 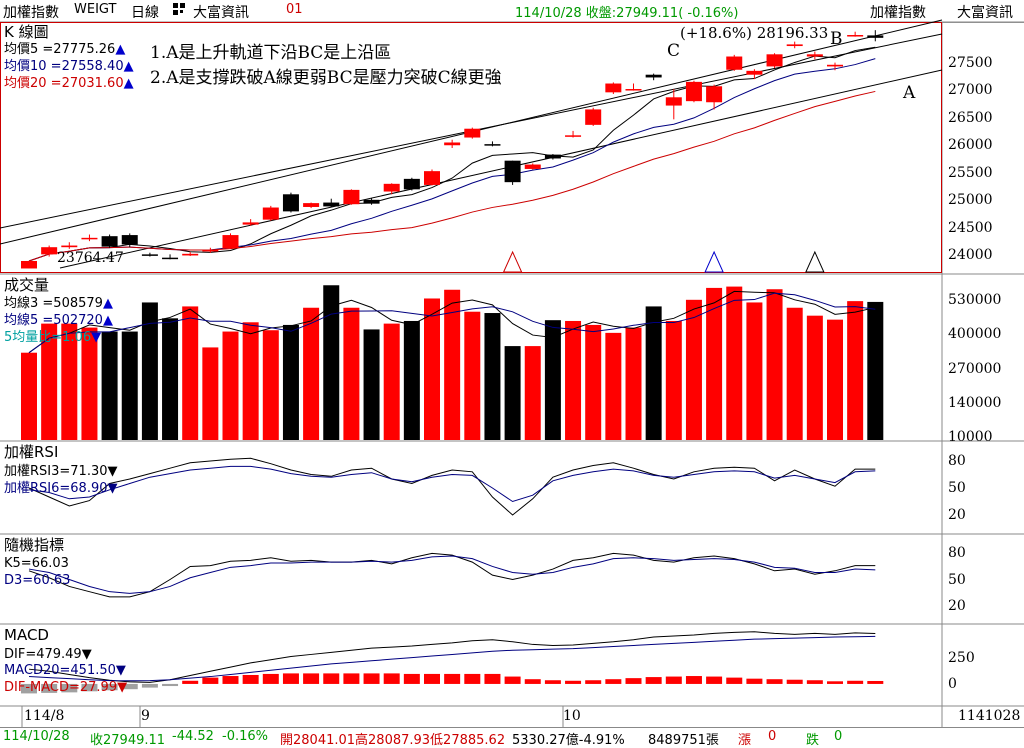 I want to click on provider: 大富資訊, so click(x=221, y=13).